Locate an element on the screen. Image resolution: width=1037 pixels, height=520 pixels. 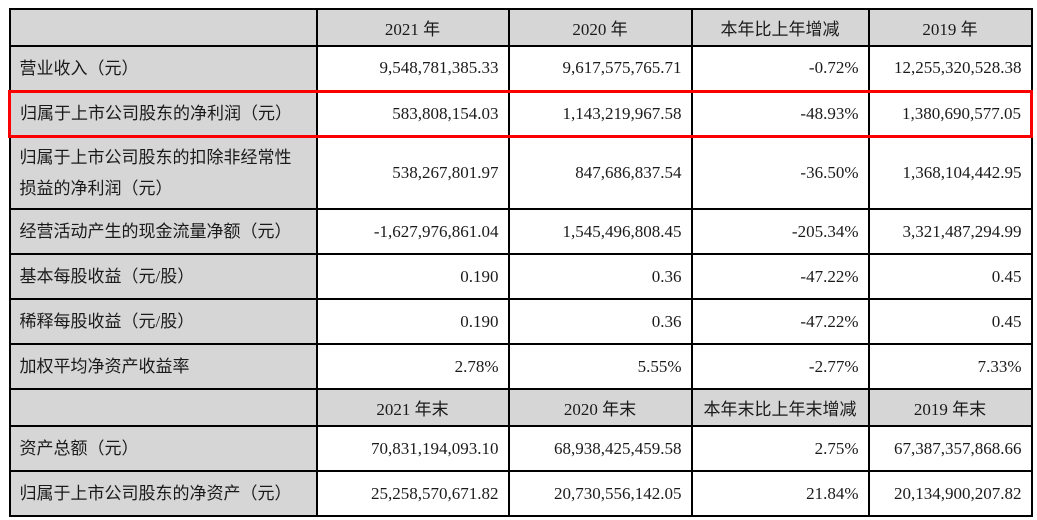
row-label-cell: 归属于上市公司股东的净资产（元） is located at coordinates (163, 494).